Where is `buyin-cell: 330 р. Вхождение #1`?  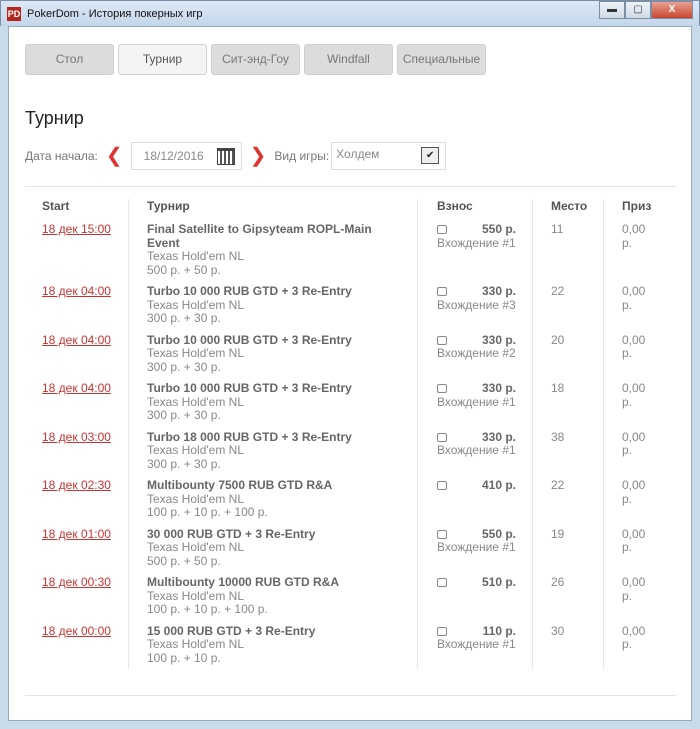 buyin-cell: 330 р. Вхождение #1 is located at coordinates (476, 444).